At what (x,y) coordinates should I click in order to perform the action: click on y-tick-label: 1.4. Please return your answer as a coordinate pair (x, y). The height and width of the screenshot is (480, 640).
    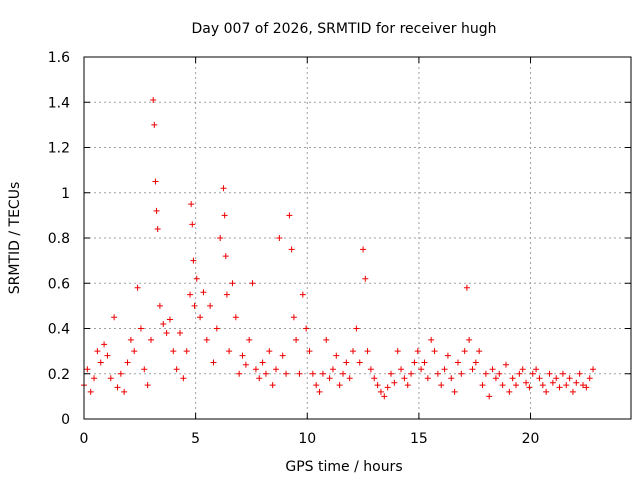
    Looking at the image, I should click on (59, 103).